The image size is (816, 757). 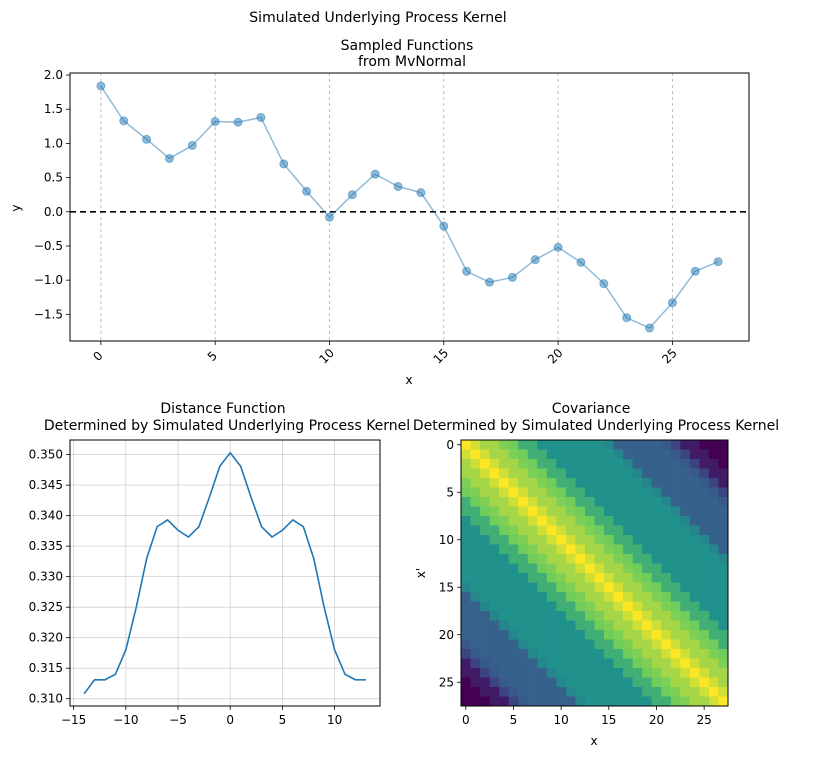 I want to click on top-y-tick-label: 0.5, so click(x=53, y=178).